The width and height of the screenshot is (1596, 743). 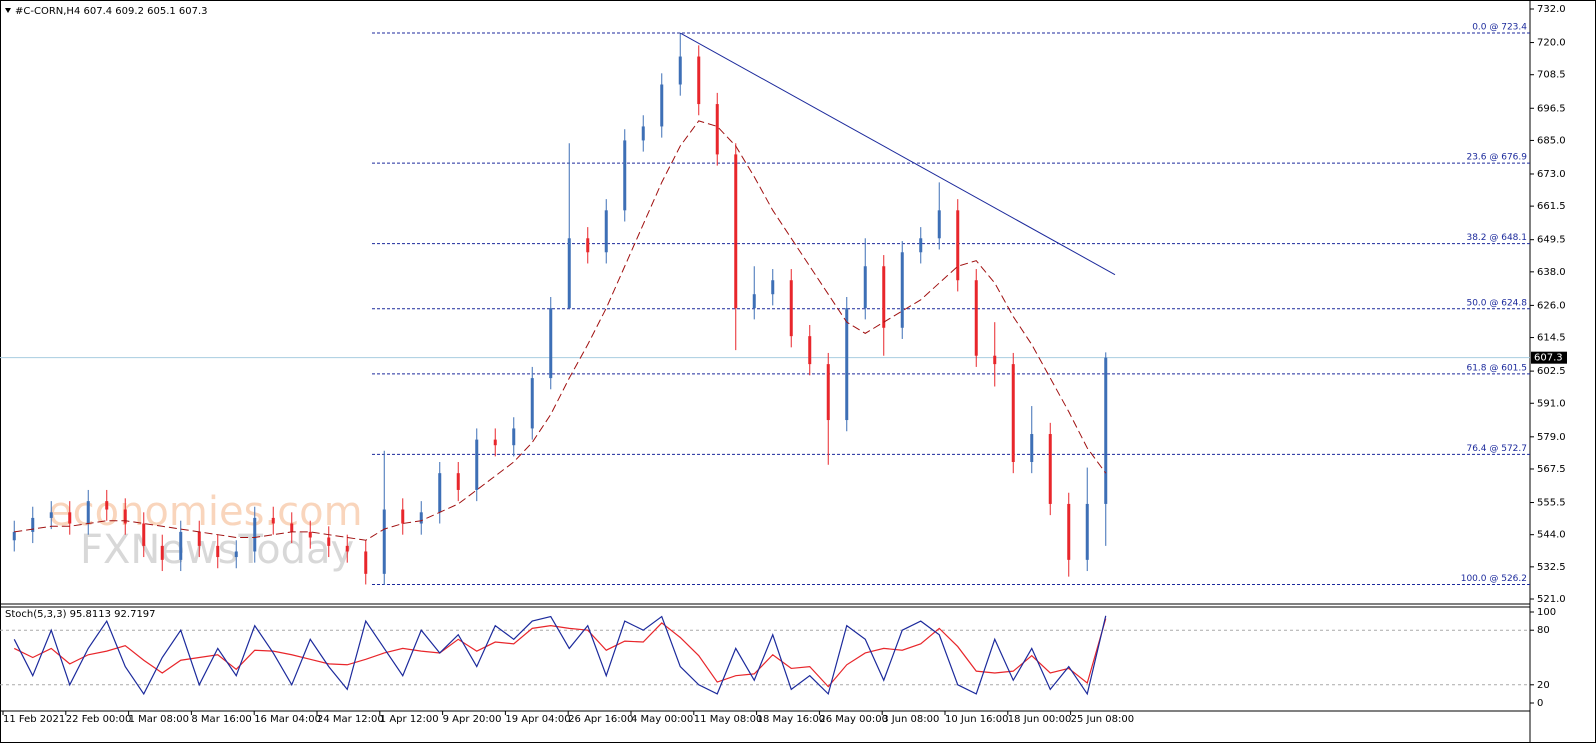 I want to click on x-tick-label: 10 Jun 16:00, so click(x=977, y=719).